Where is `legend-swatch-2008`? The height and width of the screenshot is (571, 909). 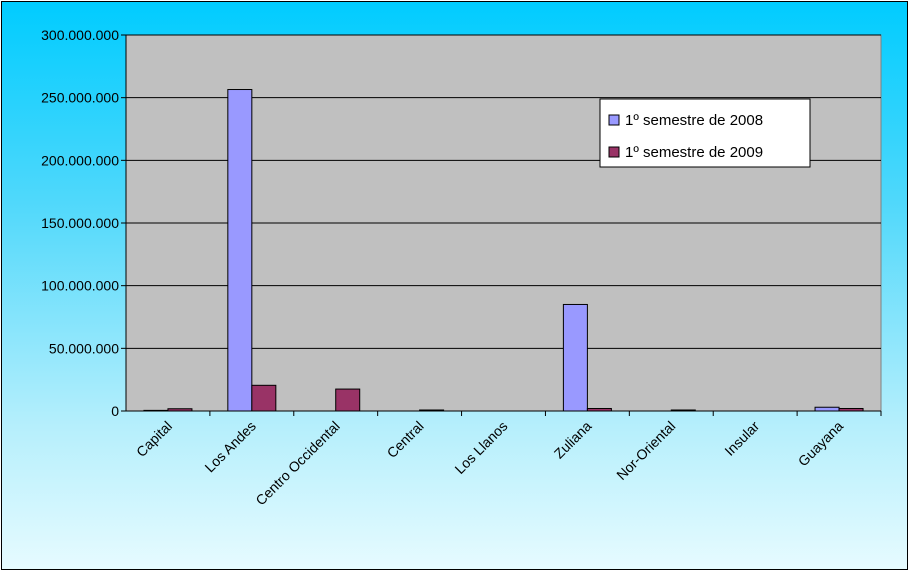
legend-swatch-2008 is located at coordinates (614, 120).